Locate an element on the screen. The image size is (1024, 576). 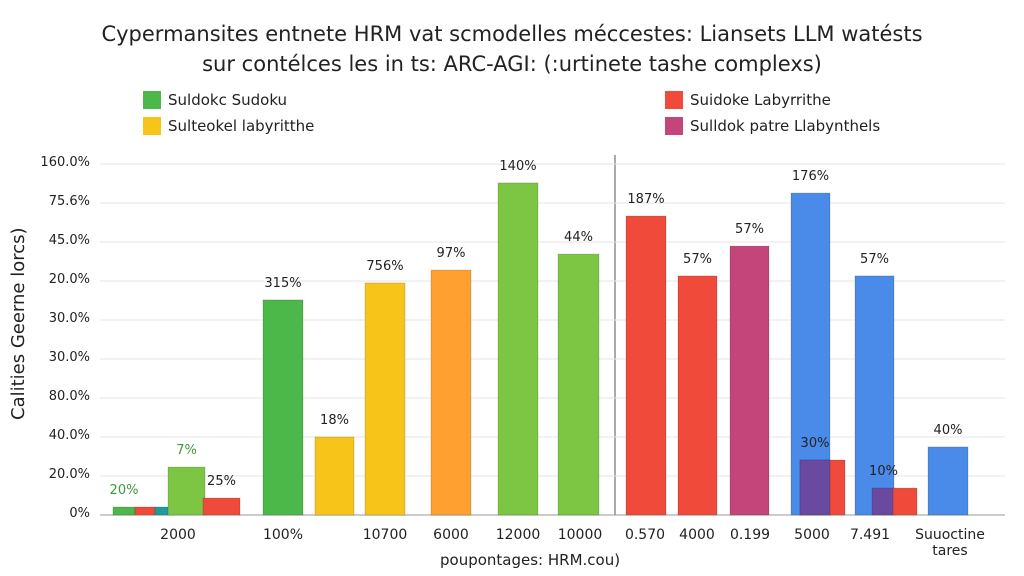
x-tick-label: 12000 is located at coordinates (518, 535).